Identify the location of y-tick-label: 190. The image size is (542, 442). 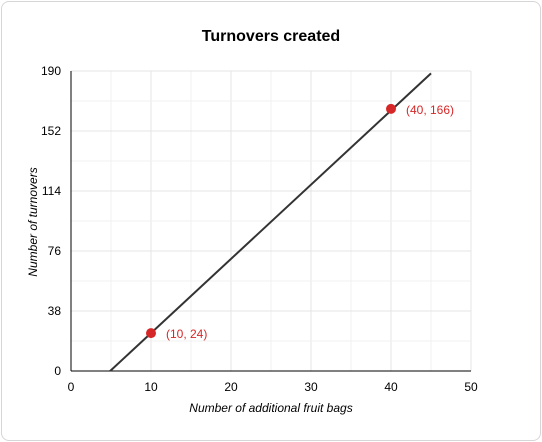
(51, 71).